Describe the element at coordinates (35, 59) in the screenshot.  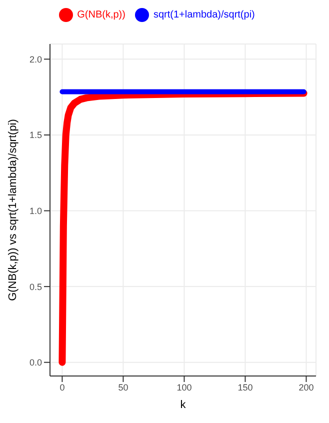
I see `y-tick-label: 2.0` at that location.